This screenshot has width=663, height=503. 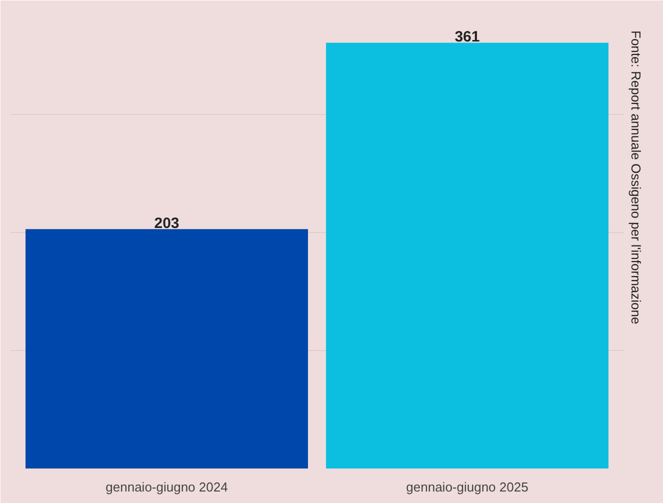 What do you see at coordinates (167, 223) in the screenshot?
I see `data-label: 203` at bounding box center [167, 223].